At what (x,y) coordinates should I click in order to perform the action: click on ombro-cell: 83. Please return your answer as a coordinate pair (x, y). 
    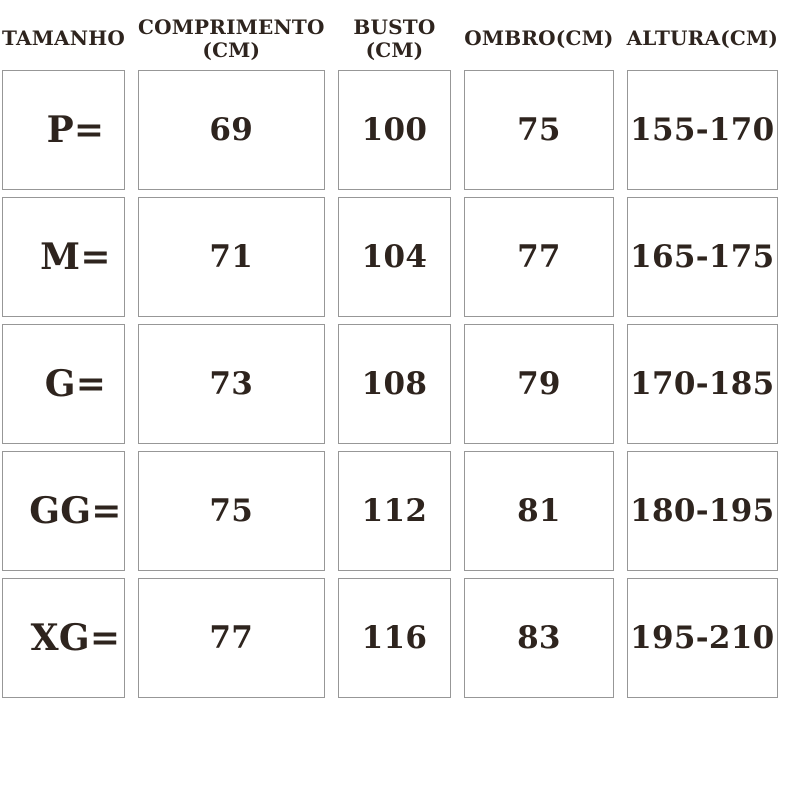
    Looking at the image, I should click on (539, 638).